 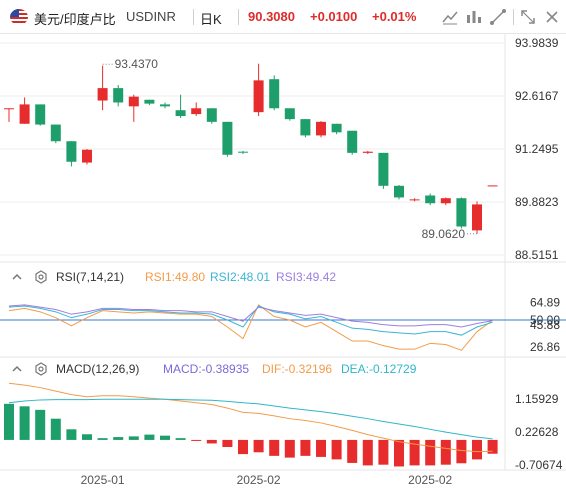 What do you see at coordinates (206, 369) in the screenshot?
I see `macd-legend: MACD:-0.38935` at bounding box center [206, 369].